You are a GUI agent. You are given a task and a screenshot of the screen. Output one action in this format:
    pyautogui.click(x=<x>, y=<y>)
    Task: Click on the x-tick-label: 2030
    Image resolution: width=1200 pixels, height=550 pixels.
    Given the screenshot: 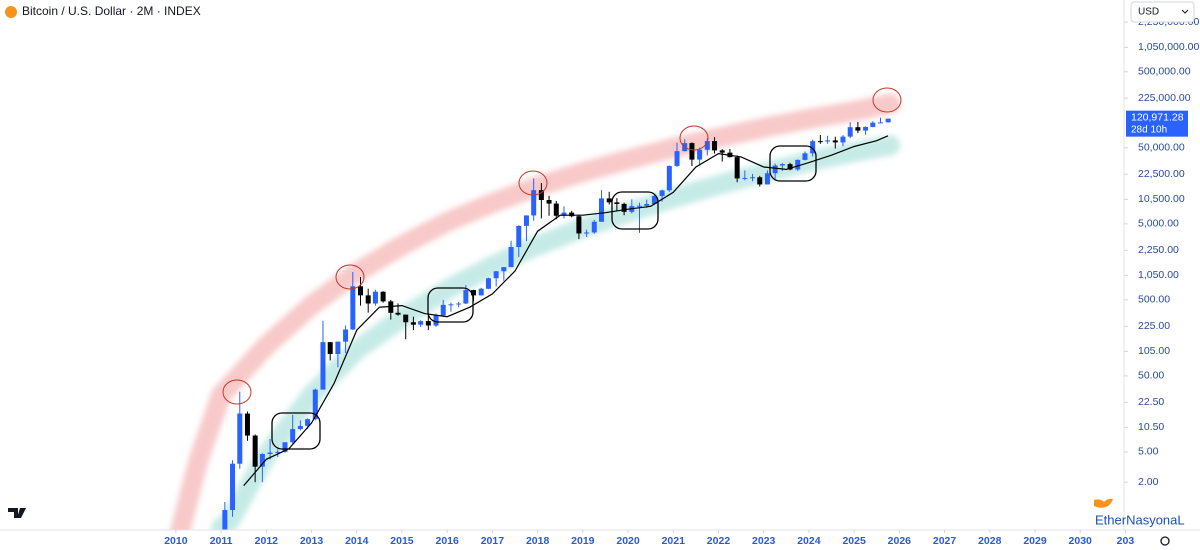 What is the action you would take?
    pyautogui.click(x=1081, y=541)
    